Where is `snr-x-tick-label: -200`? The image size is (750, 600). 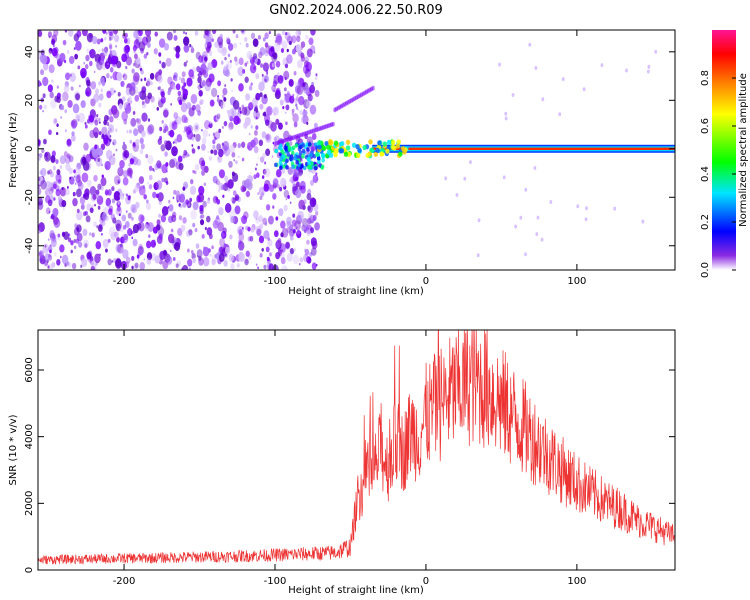 snr-x-tick-label: -200 is located at coordinates (124, 581).